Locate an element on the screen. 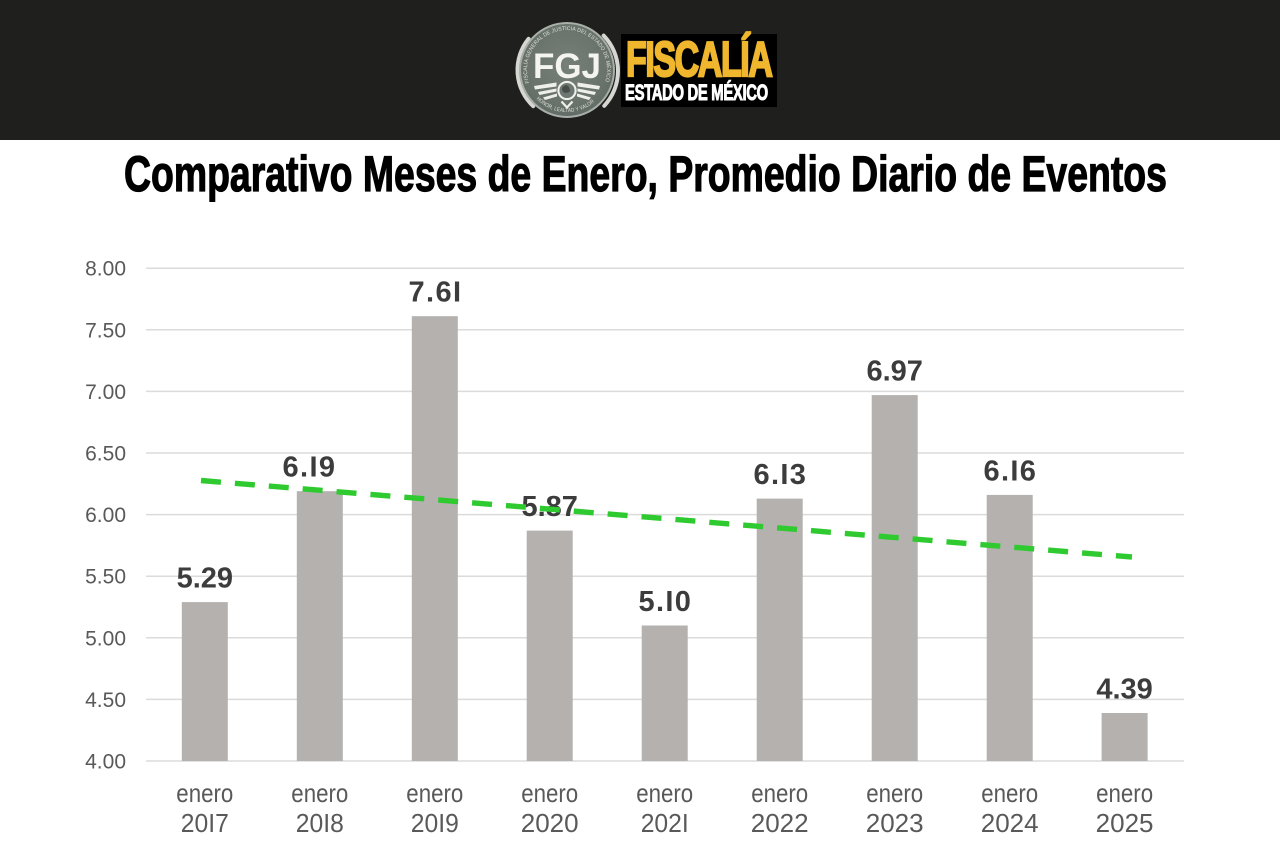  svg-text: 7.00 is located at coordinates (105, 392).